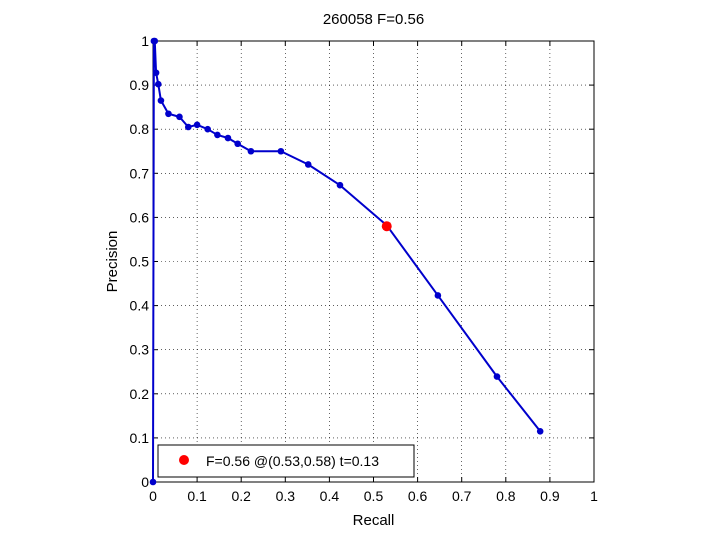 The height and width of the screenshot is (540, 720). Describe the element at coordinates (330, 496) in the screenshot. I see `x-tick-label: 0.4` at that location.